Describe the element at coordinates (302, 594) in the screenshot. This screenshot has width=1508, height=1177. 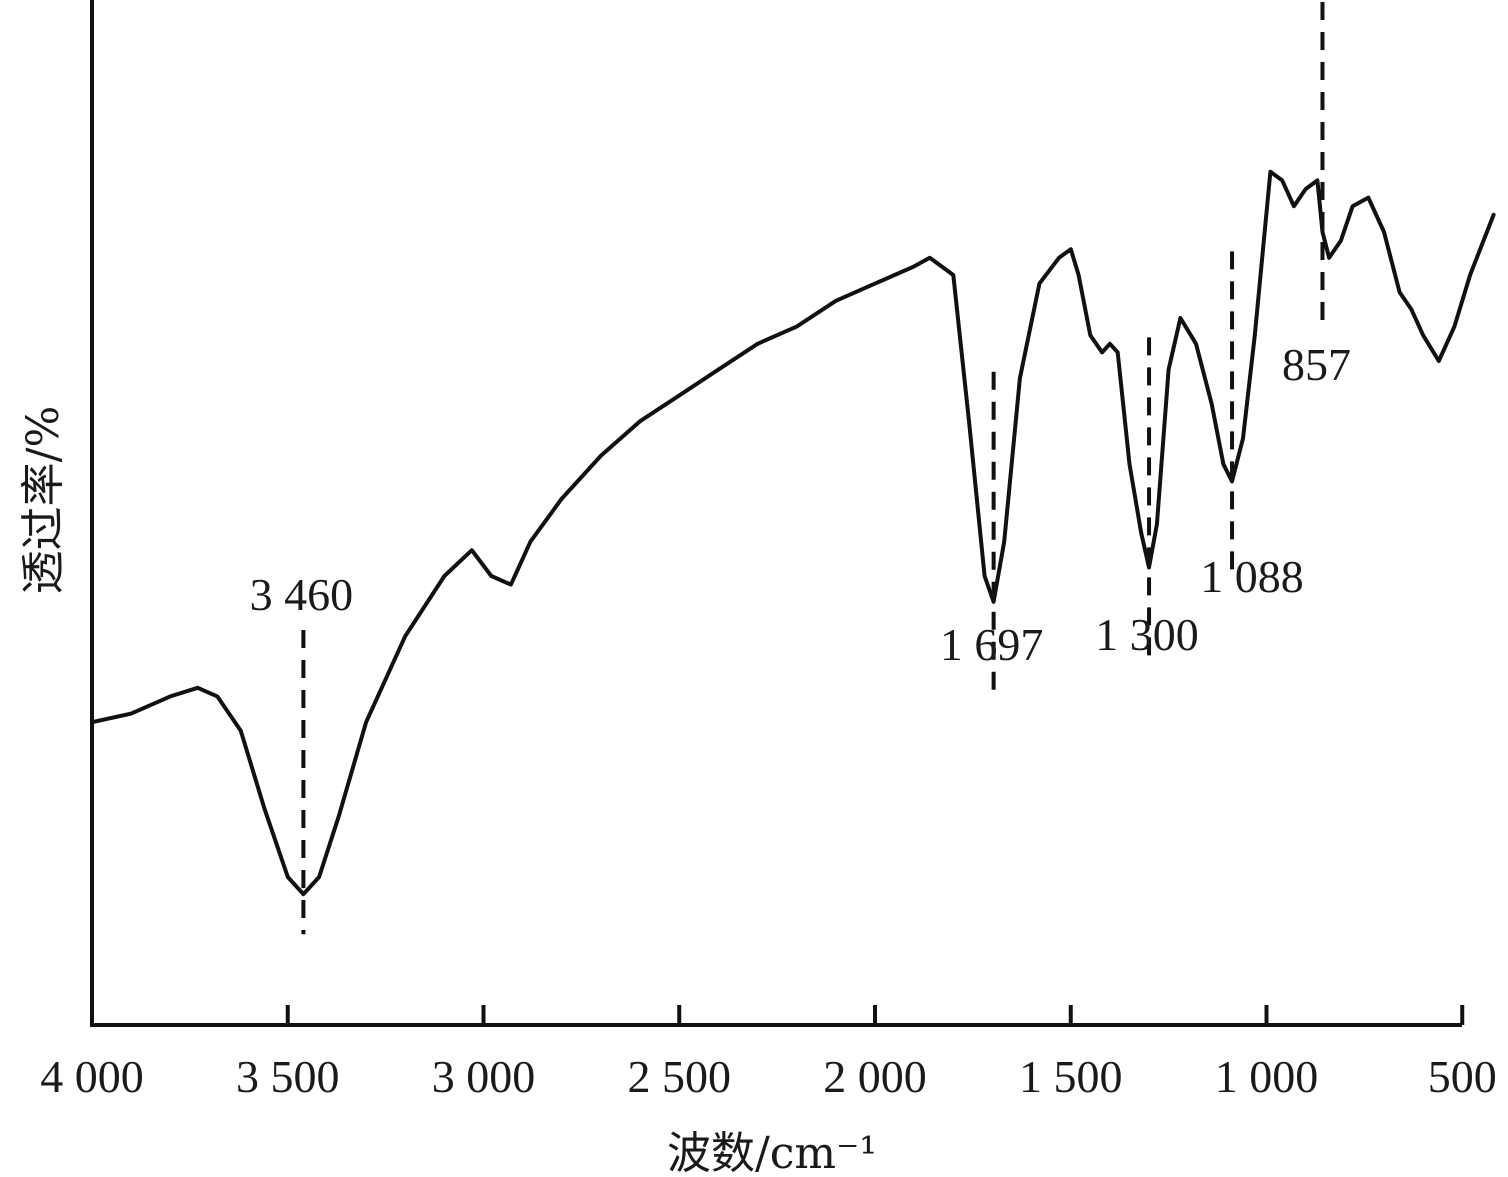
I see `peak-label: 3 460` at that location.